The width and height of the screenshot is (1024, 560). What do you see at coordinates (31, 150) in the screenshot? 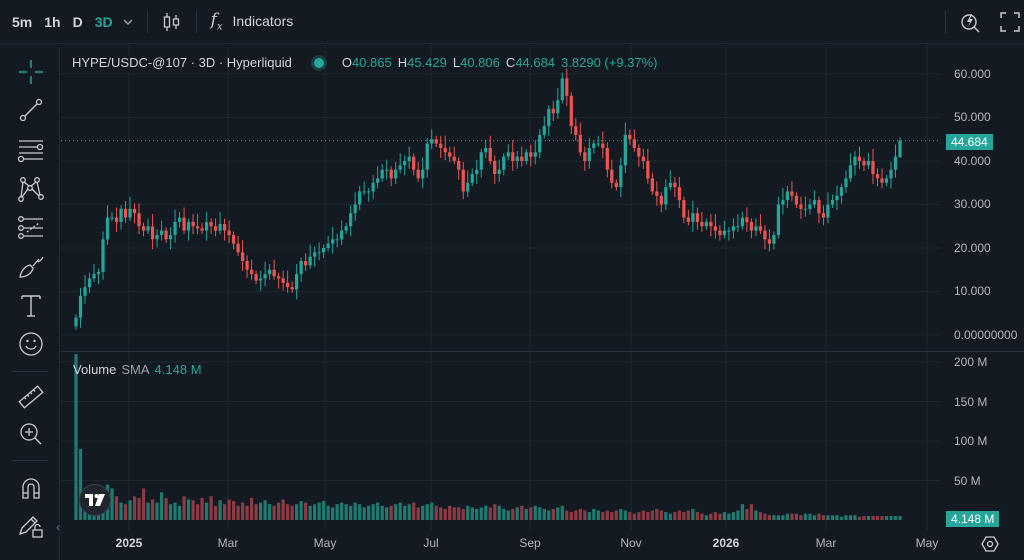
I see `horizontal-lines-icon` at bounding box center [31, 150].